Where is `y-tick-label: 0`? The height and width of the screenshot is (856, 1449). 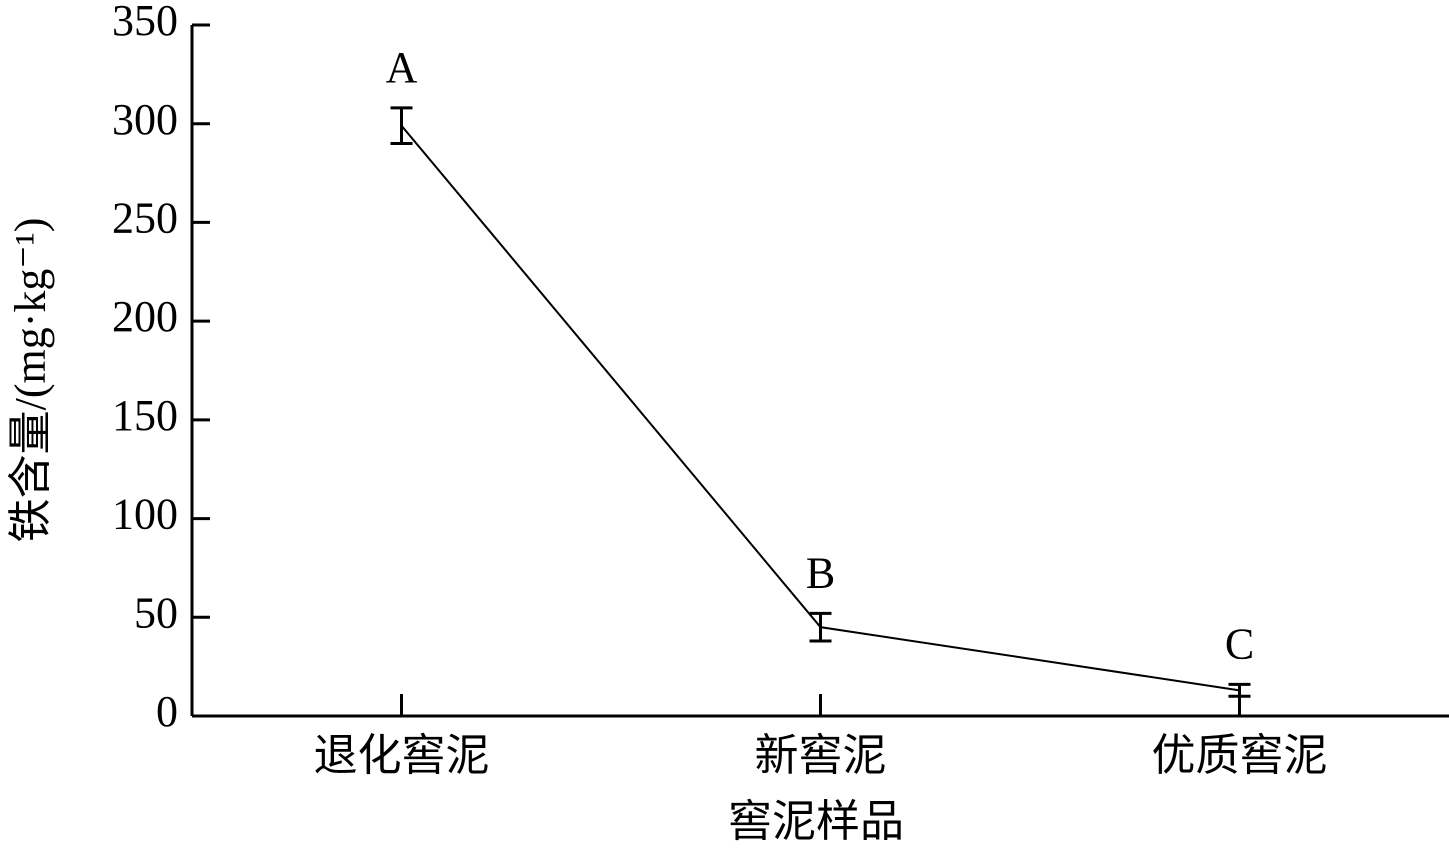
y-tick-label: 0 is located at coordinates (167, 711).